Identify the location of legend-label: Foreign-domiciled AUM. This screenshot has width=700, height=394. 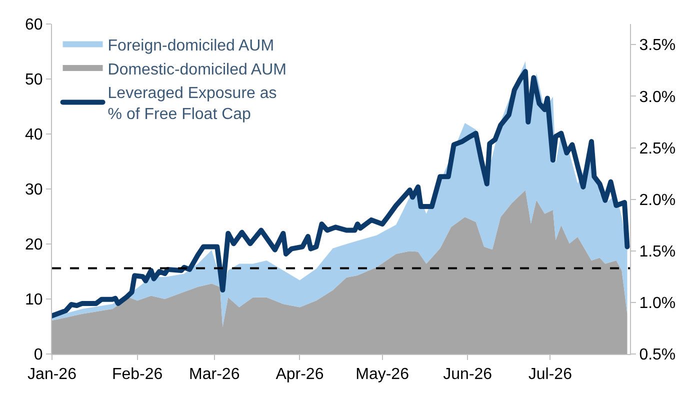
(191, 45).